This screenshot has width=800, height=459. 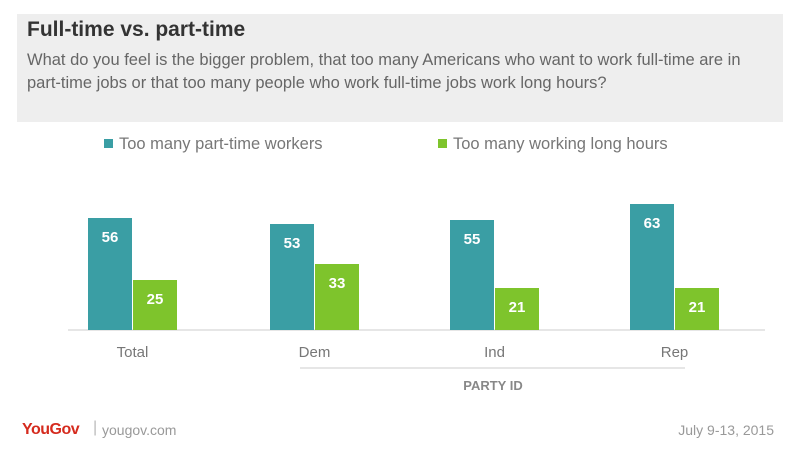 I want to click on footer-date: July 9-13, 2015, so click(x=726, y=430).